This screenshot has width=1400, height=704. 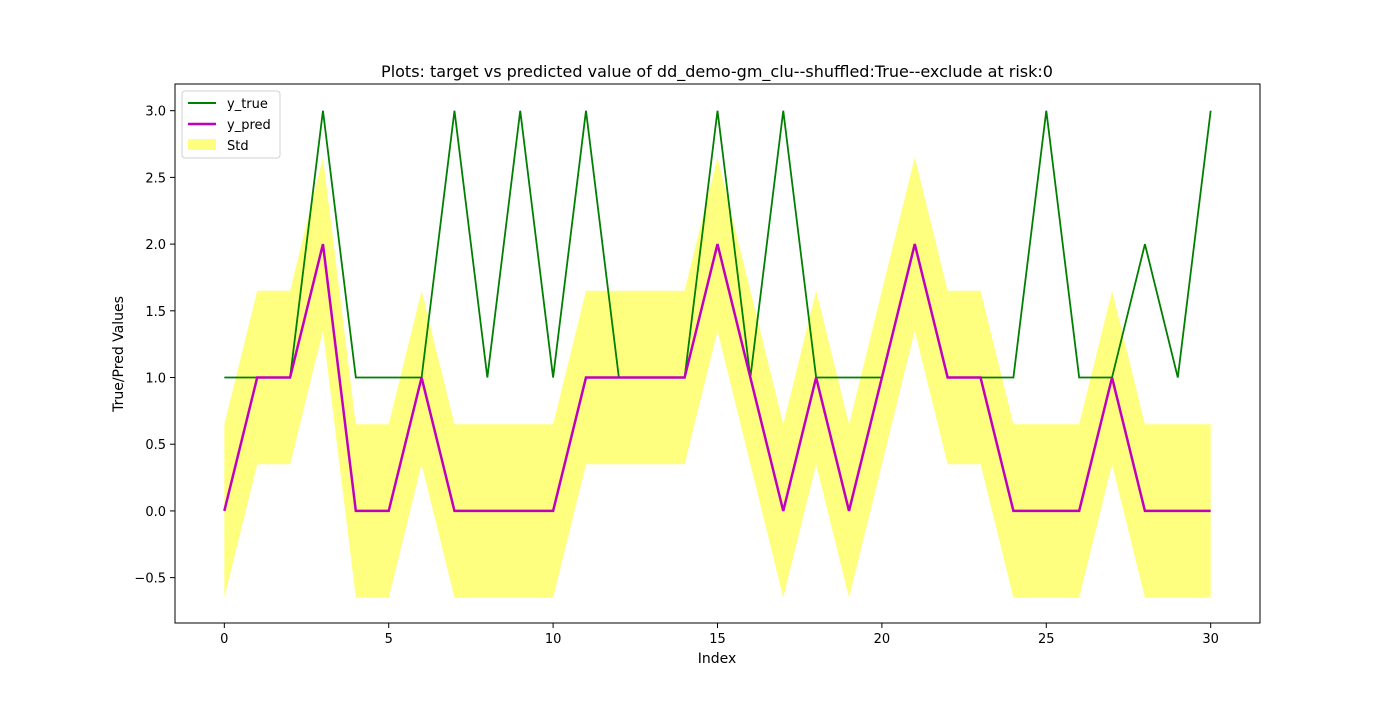 What do you see at coordinates (155, 445) in the screenshot?
I see `y-tick-label: 0.5` at bounding box center [155, 445].